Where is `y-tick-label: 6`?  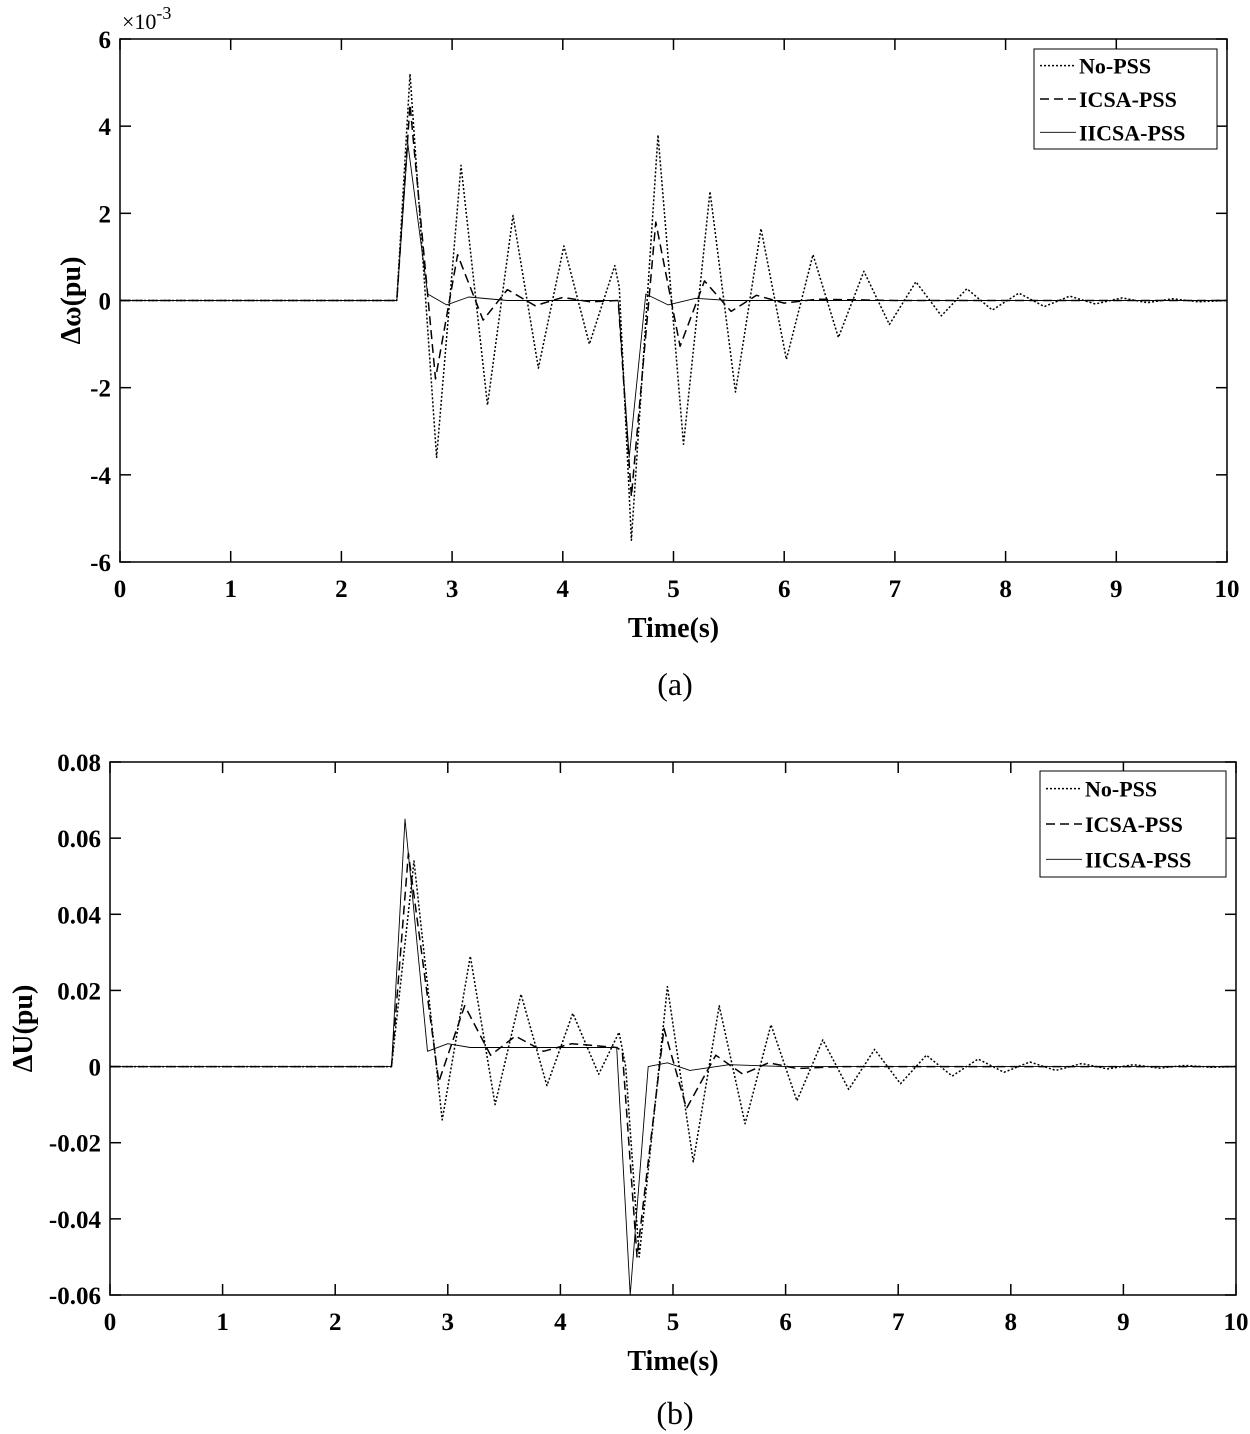 y-tick-label: 6 is located at coordinates (105, 40).